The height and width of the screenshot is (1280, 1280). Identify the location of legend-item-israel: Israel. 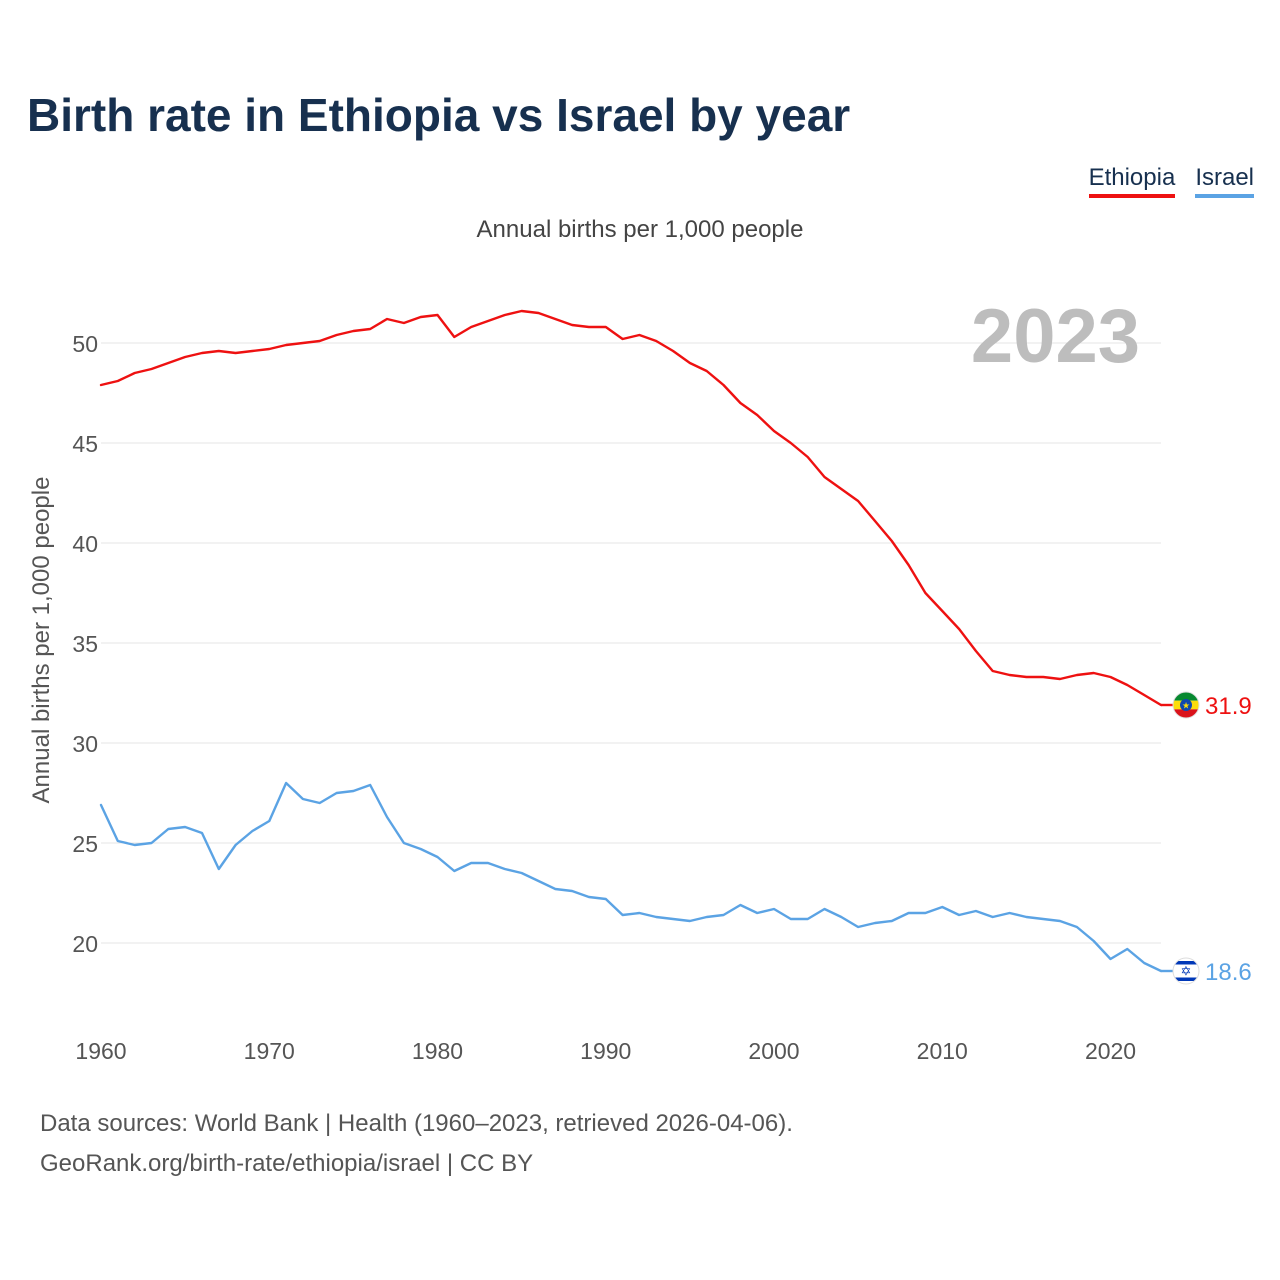
(1224, 181).